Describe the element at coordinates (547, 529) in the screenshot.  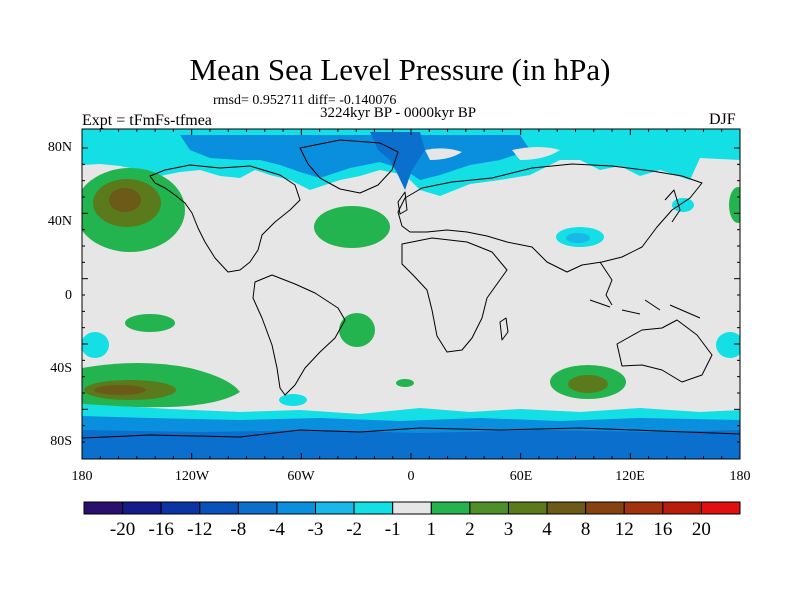
I see `colorbar-label: 4` at that location.